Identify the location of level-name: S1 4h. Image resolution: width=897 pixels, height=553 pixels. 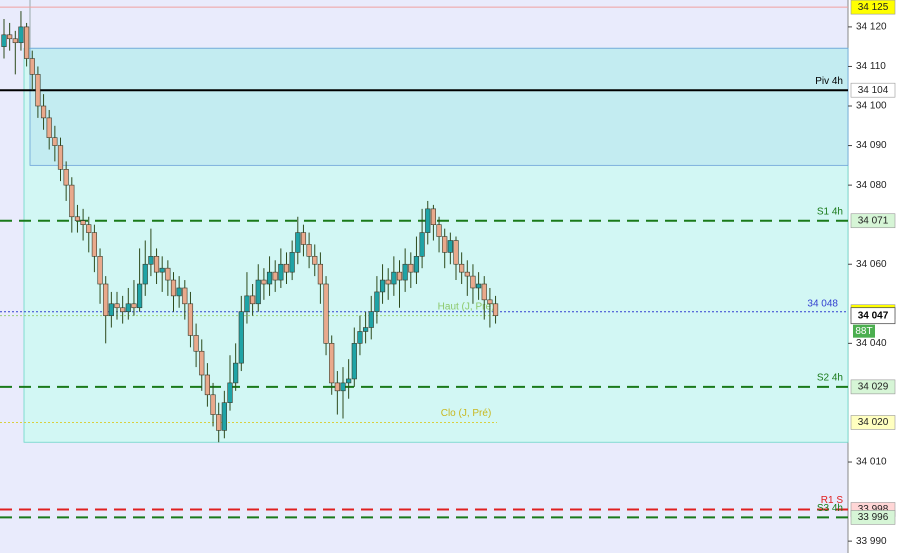
(830, 211).